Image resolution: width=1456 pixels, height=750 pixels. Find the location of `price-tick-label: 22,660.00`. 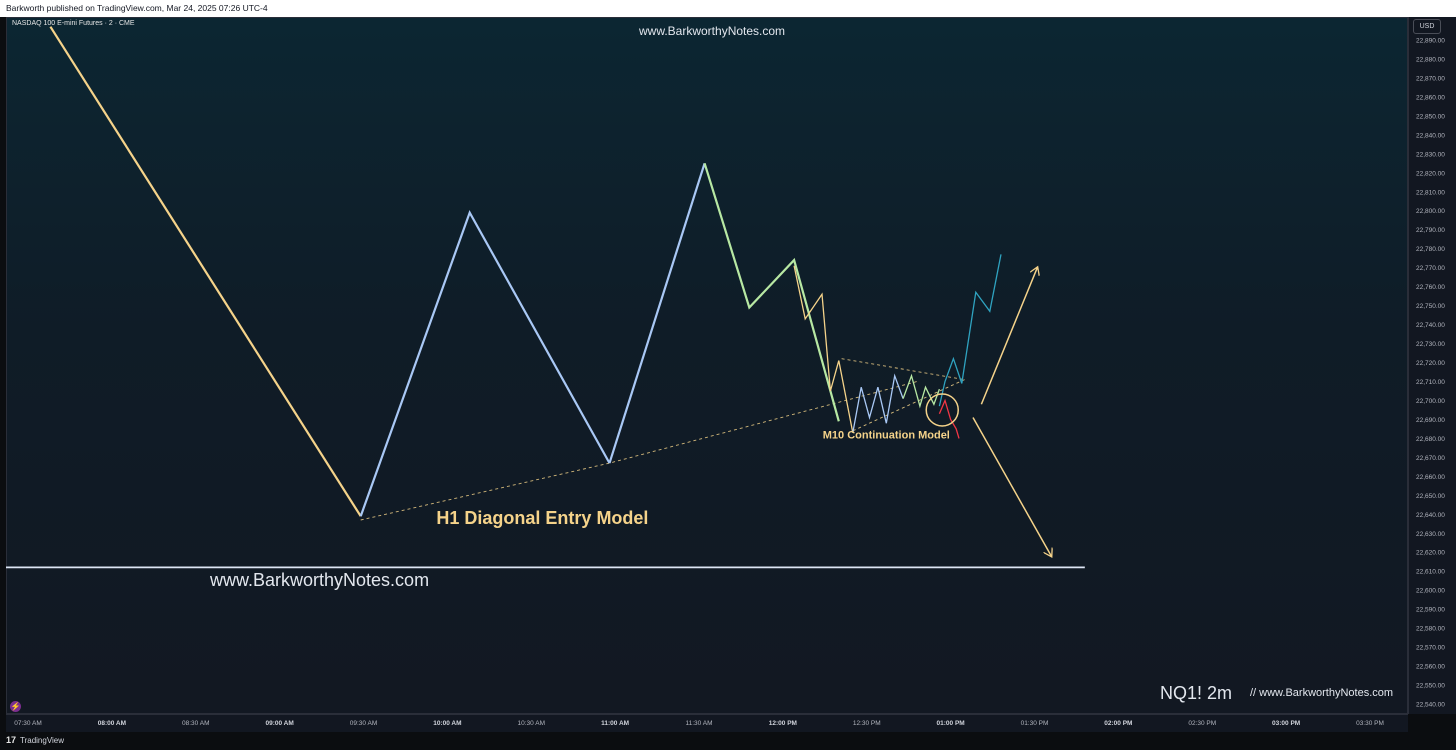

price-tick-label: 22,660.00 is located at coordinates (1430, 477).